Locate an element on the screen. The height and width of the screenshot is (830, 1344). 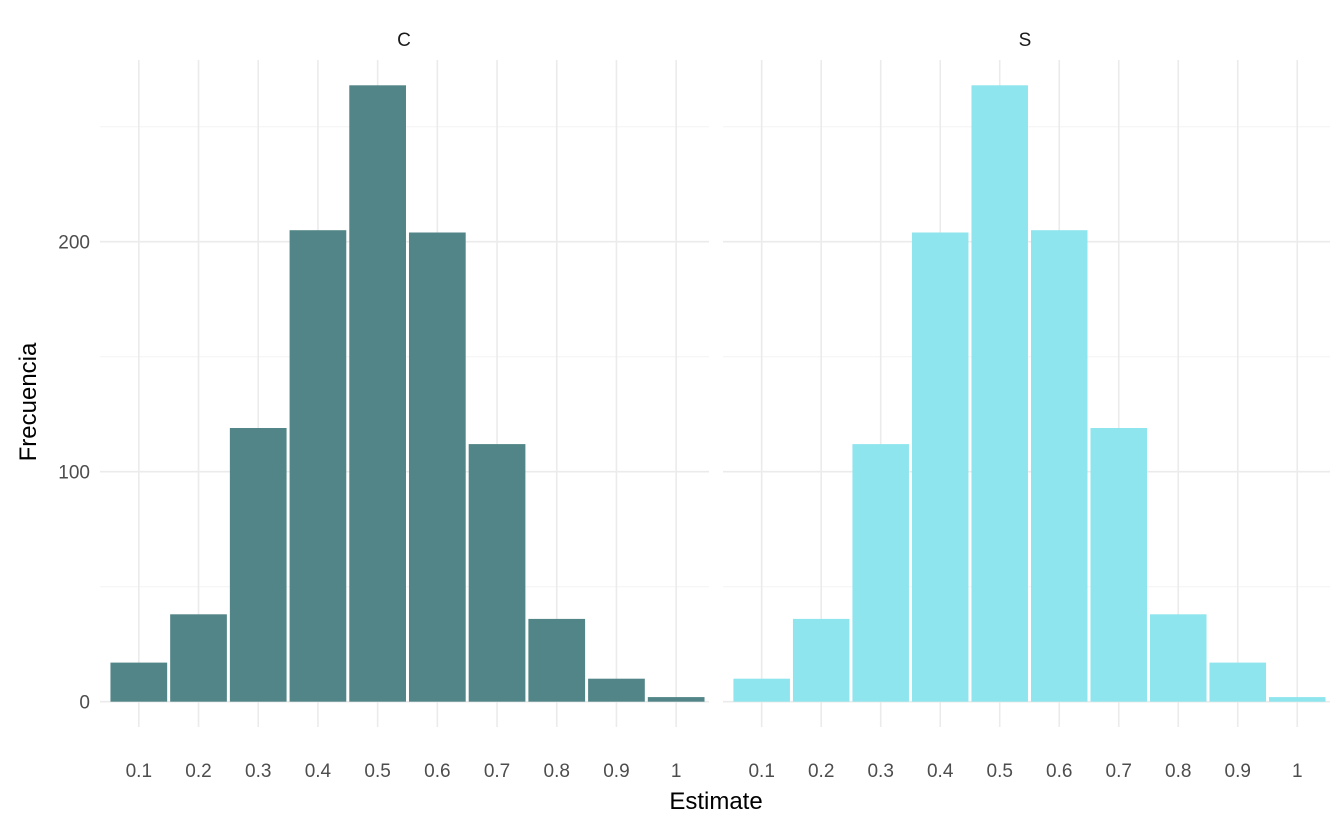
facet-strip-label-c: C is located at coordinates (404, 40).